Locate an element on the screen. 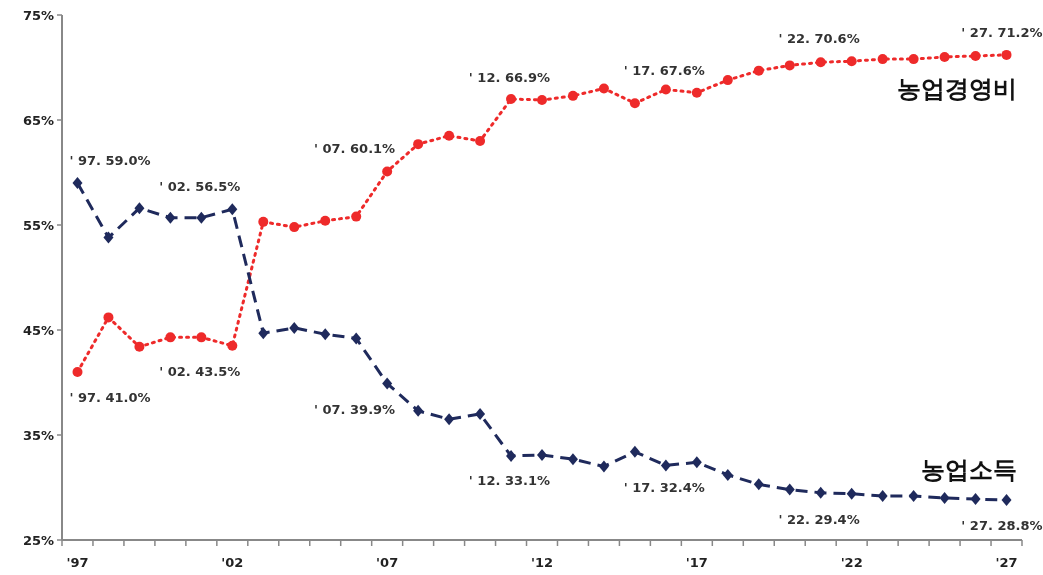  y-tick-label: 45% is located at coordinates (38, 330).